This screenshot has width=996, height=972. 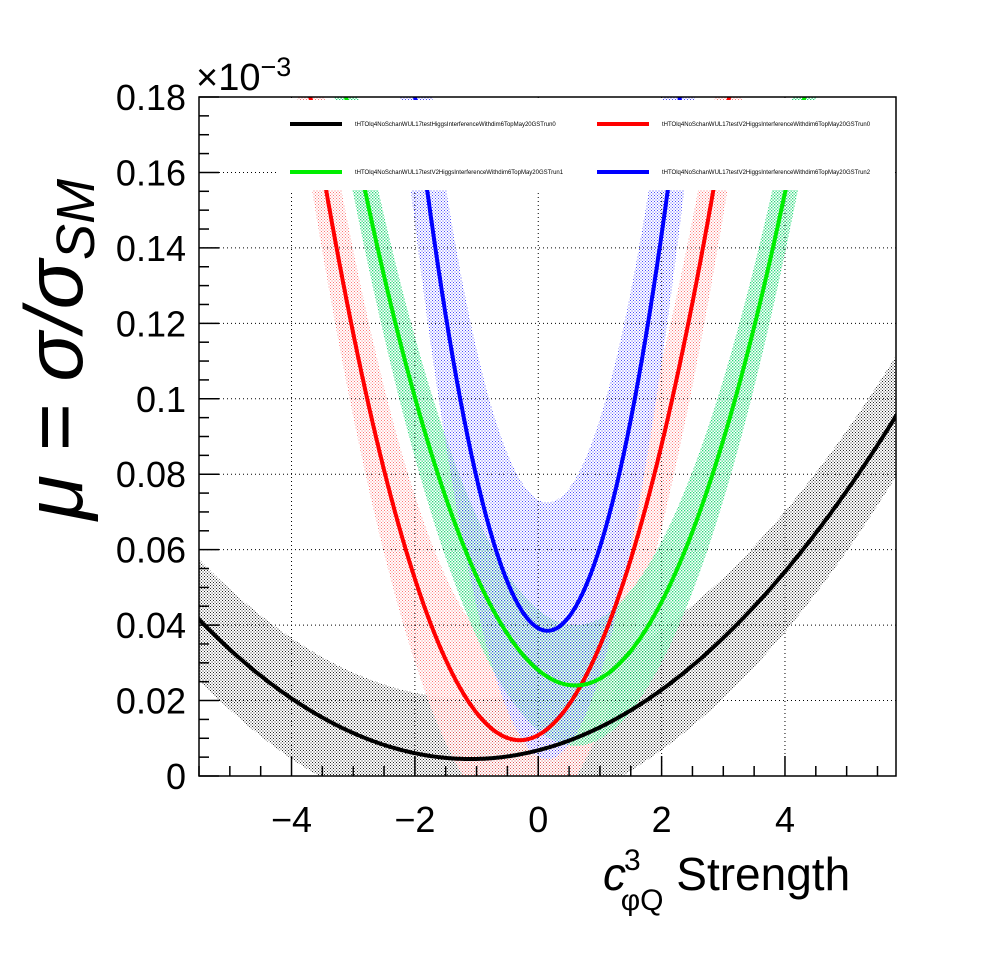 What do you see at coordinates (54, 389) in the screenshot?
I see `y-axis-title-main: μ = σ/σ` at bounding box center [54, 389].